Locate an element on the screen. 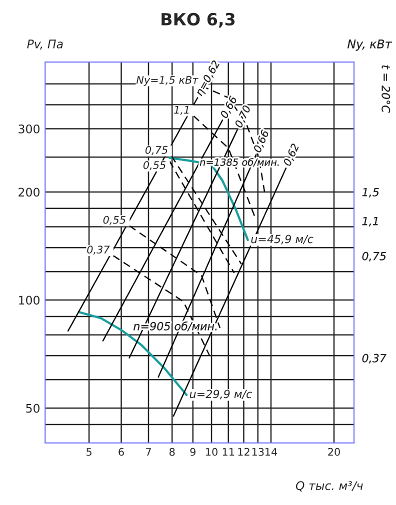 This screenshot has width=396, height=505. annotation: u=45,9 м/с is located at coordinates (282, 239).